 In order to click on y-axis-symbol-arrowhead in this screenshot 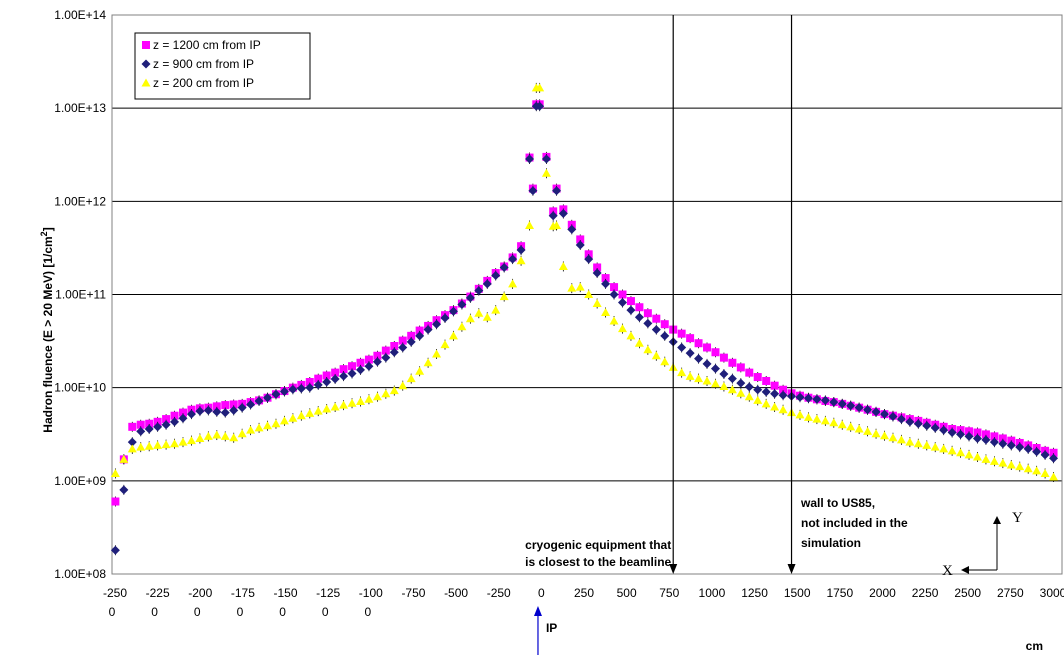, I will do `click(997, 520)`.